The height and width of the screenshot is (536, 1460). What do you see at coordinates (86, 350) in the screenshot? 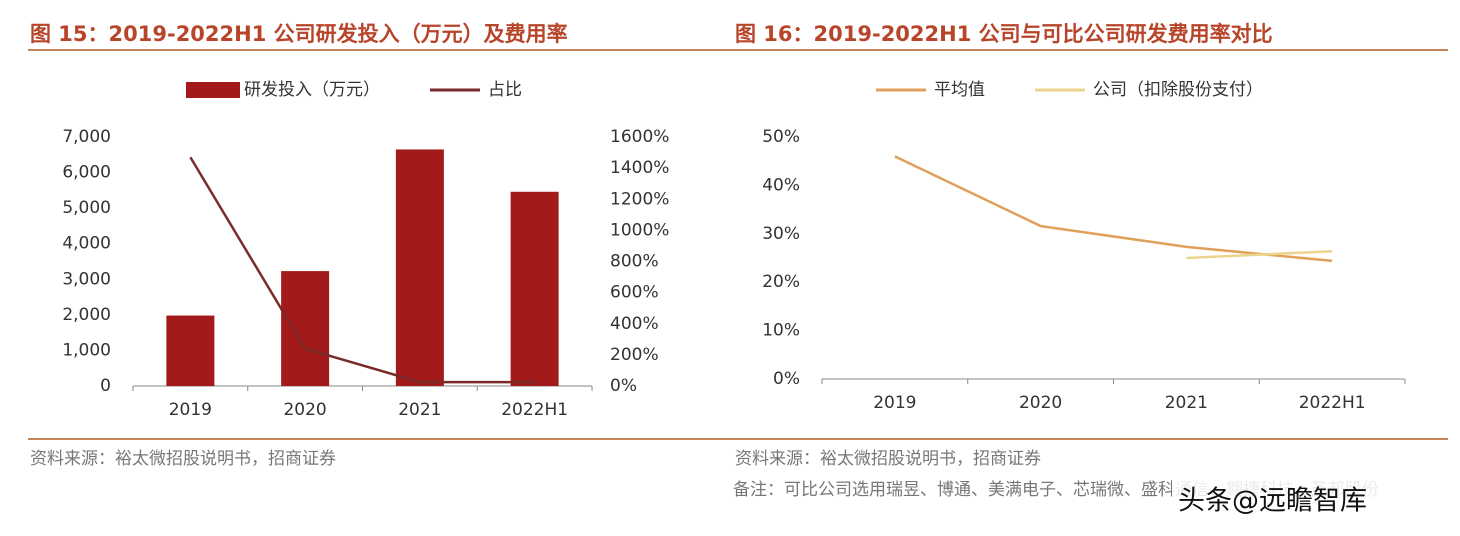
I see `y-tick-label: 1,000` at bounding box center [86, 350].